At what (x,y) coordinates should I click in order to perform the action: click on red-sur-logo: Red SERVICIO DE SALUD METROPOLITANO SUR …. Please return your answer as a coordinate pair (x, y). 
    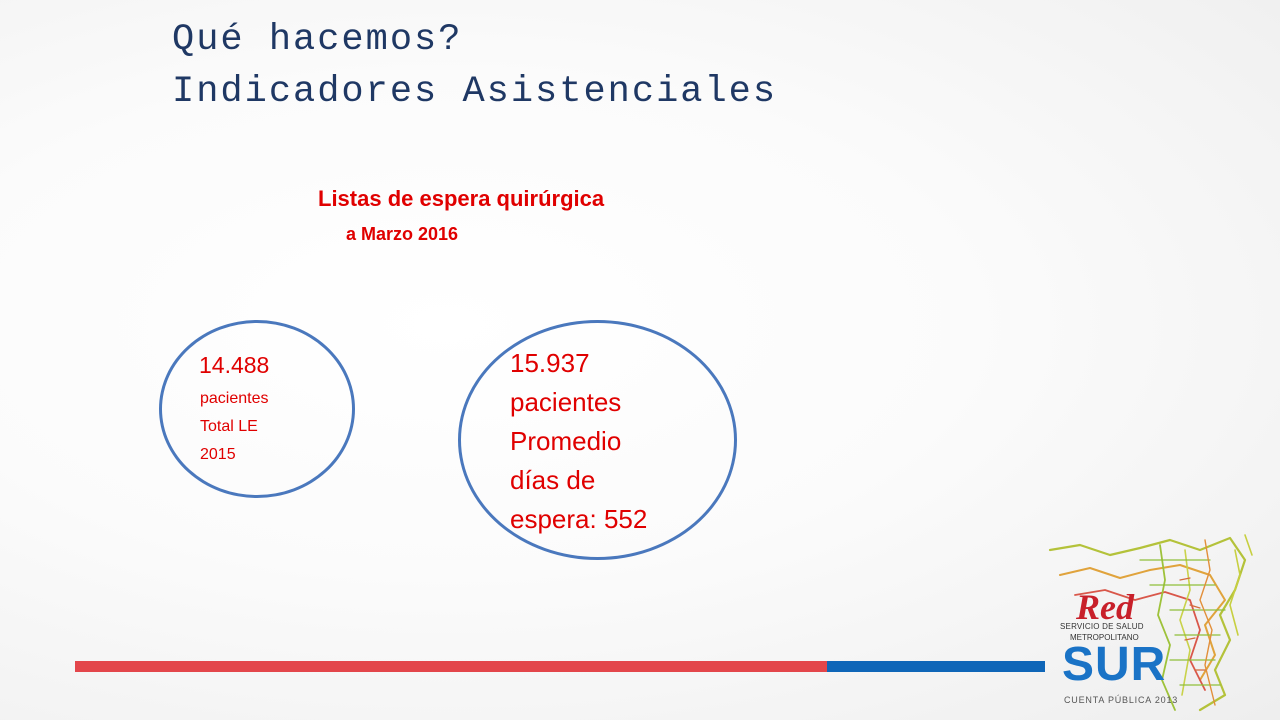
    Looking at the image, I should click on (1160, 620).